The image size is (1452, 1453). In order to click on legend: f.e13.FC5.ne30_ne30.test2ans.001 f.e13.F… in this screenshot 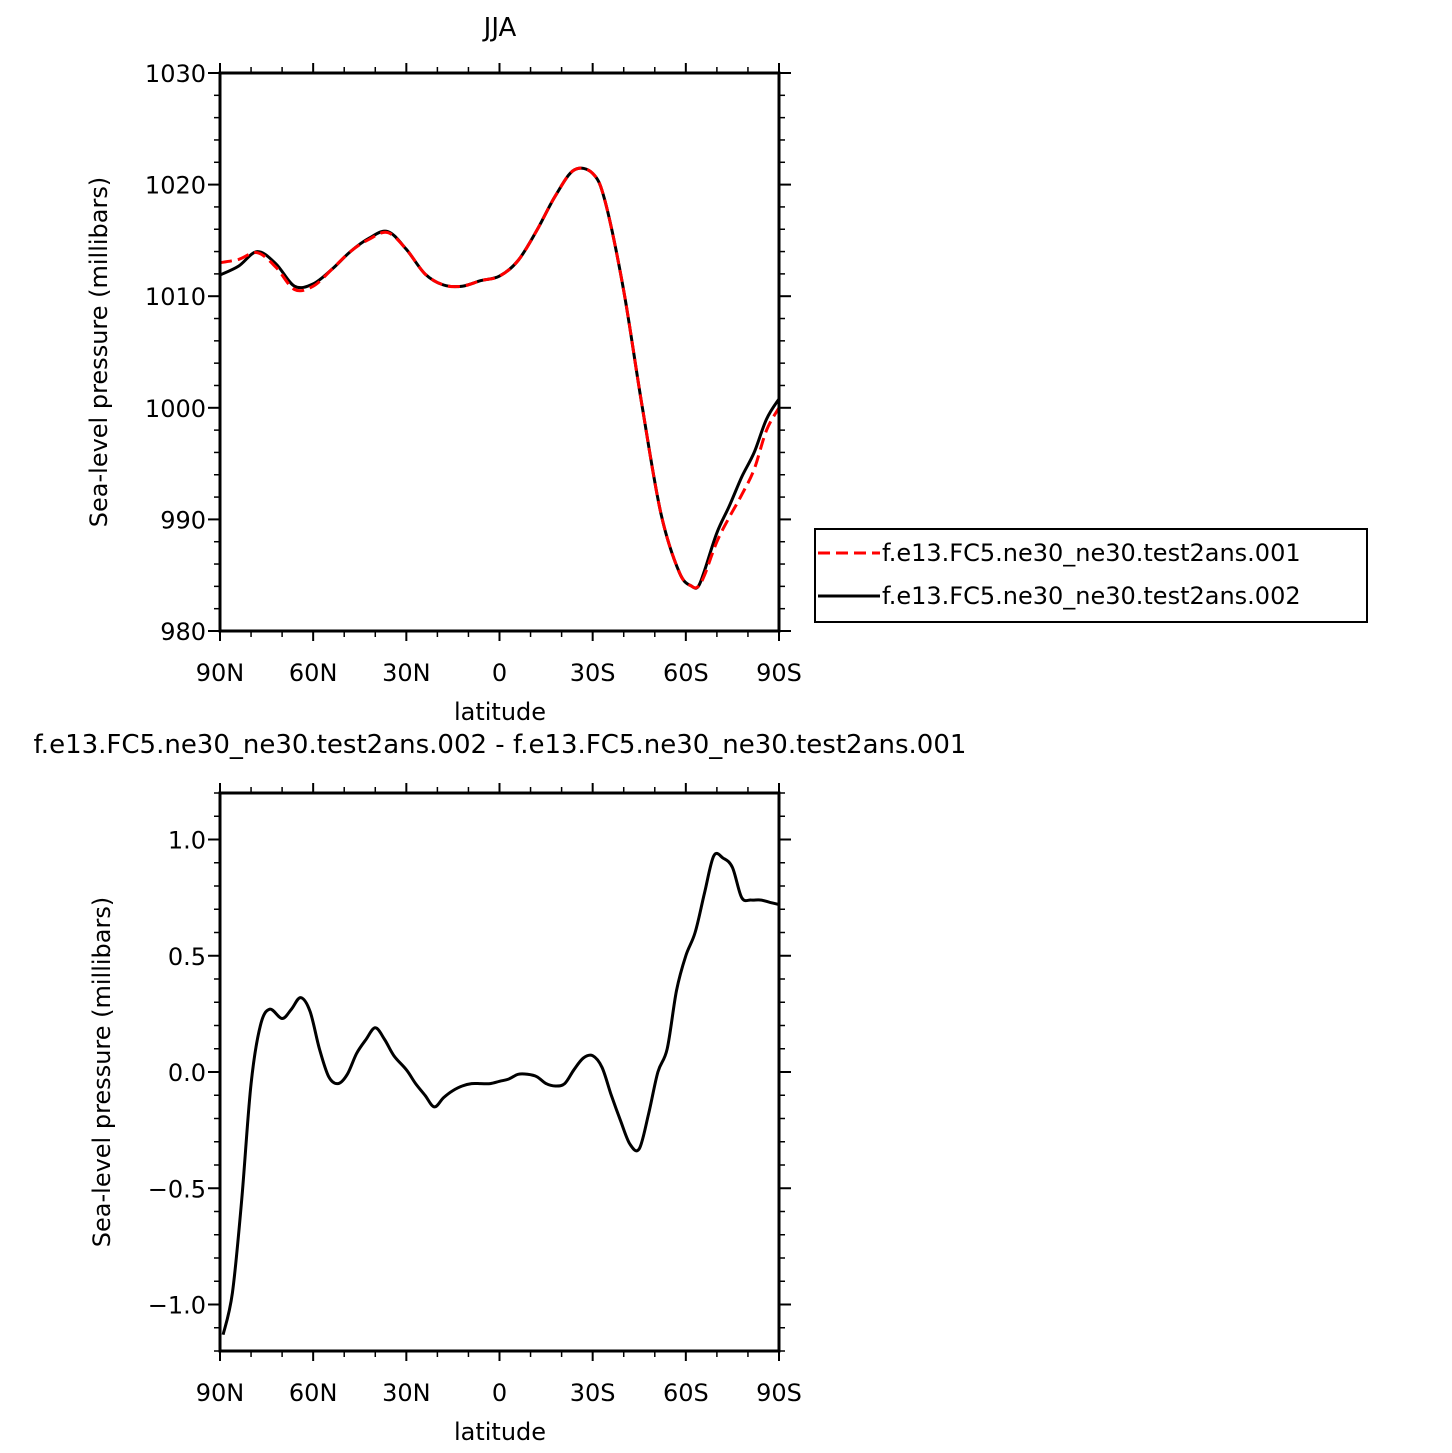, I will do `click(1091, 575)`.